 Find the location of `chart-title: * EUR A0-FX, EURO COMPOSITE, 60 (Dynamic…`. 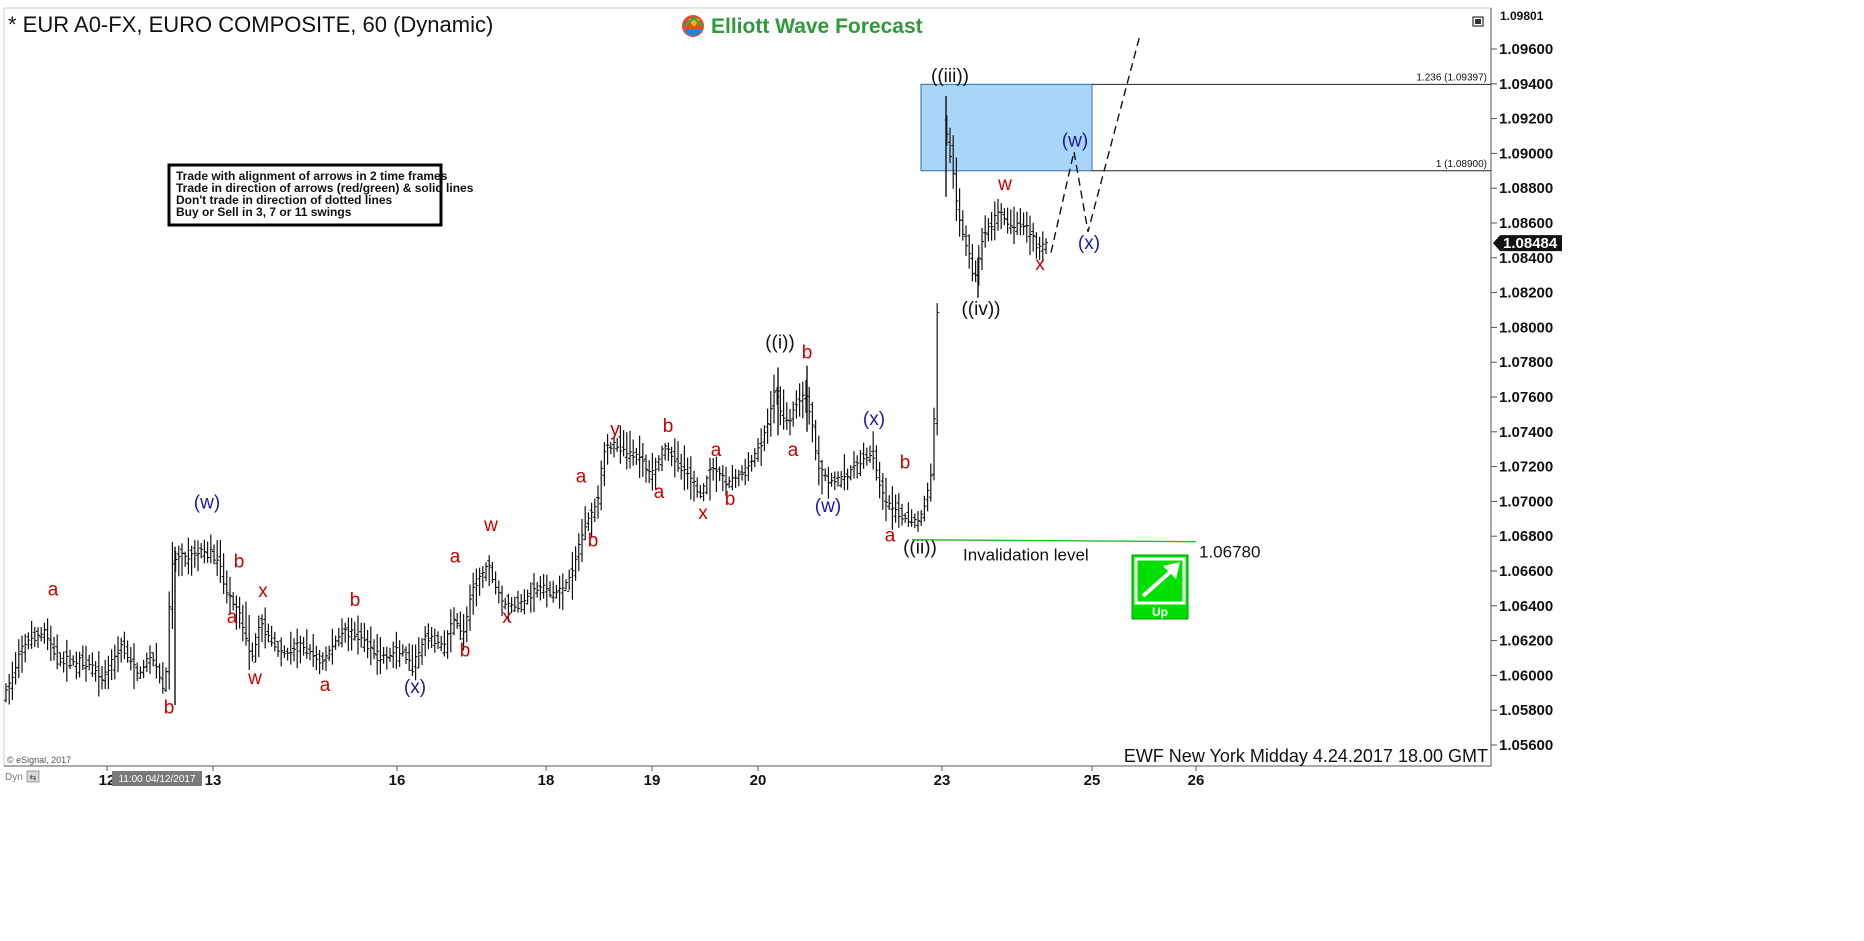

chart-title: * EUR A0-FX, EURO COMPOSITE, 60 (Dynamic… is located at coordinates (250, 24).